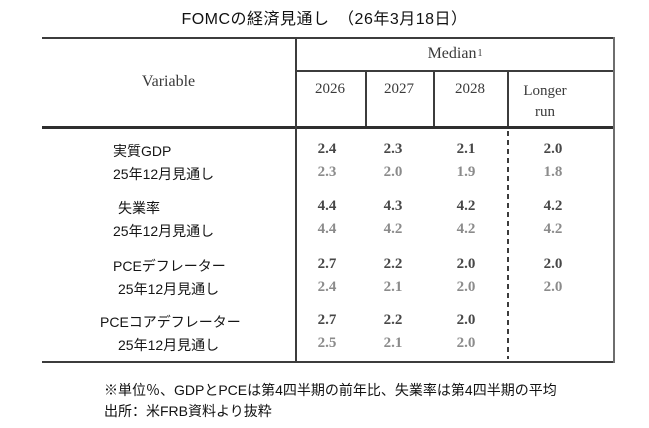 This screenshot has width=649, height=428. Describe the element at coordinates (139, 208) in the screenshot. I see `table-row-label: 失業率` at that location.